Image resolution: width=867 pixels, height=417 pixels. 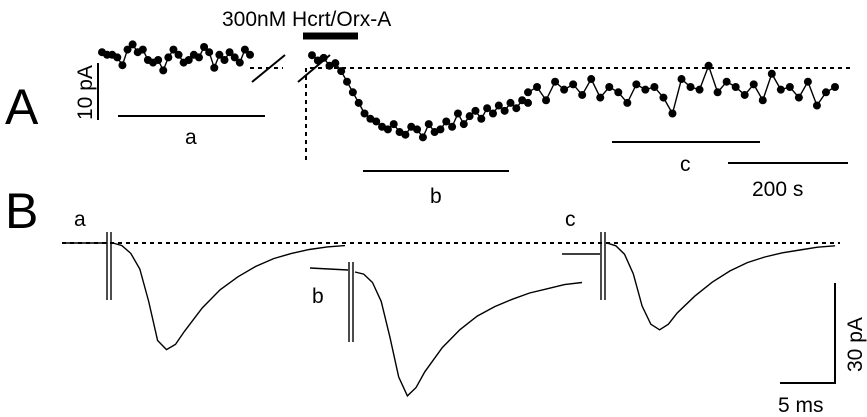 I want to click on series-c-points, so click(x=681, y=89).